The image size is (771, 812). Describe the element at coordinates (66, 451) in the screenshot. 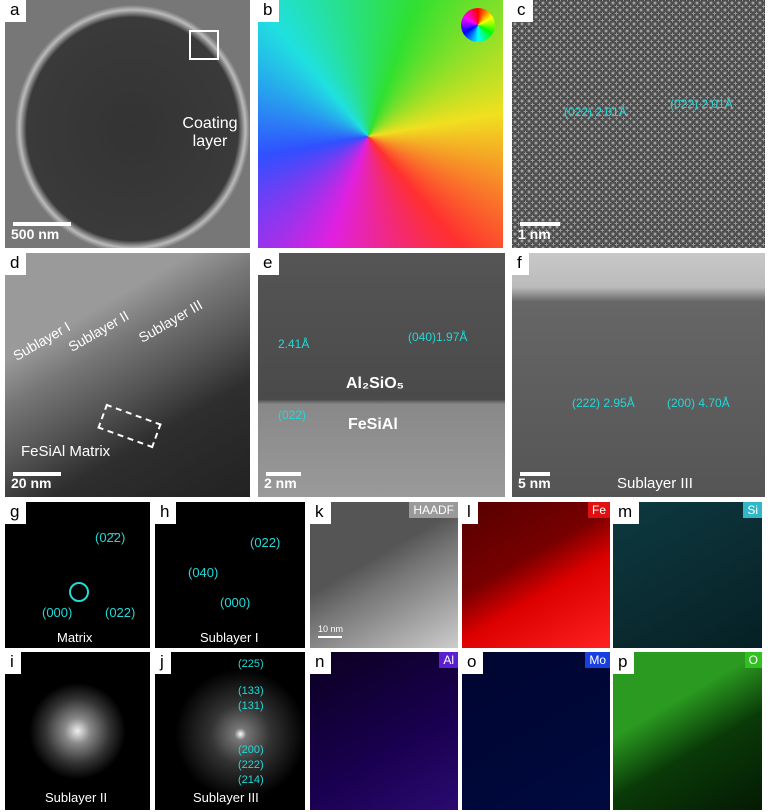

I see `matrix-label: FeSiAl Matrix` at that location.